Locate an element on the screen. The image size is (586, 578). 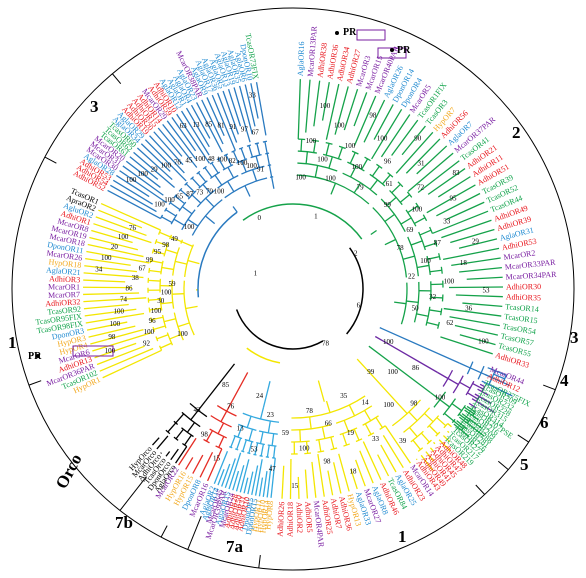
bootstrap-value: 35 is located at coordinates (344, 396).